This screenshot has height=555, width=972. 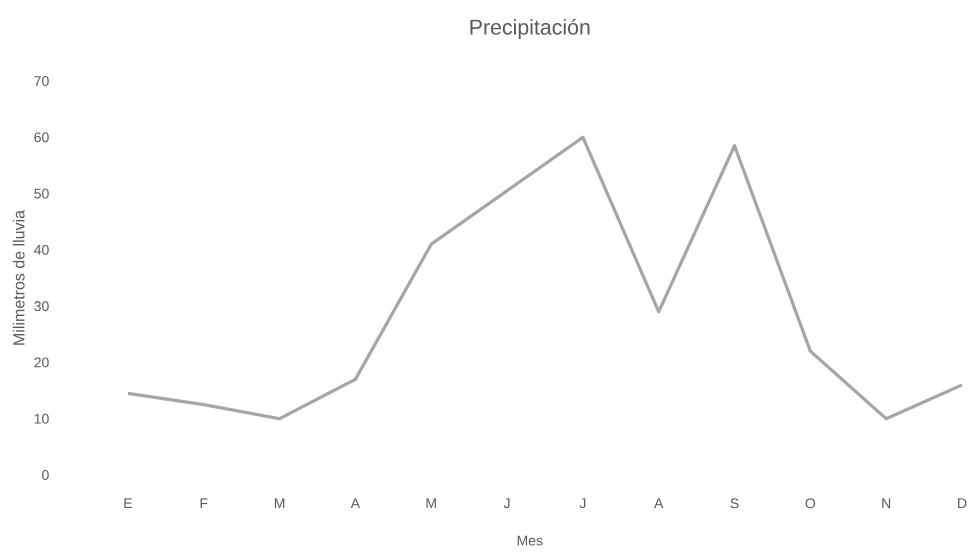 What do you see at coordinates (41, 249) in the screenshot?
I see `y-tick-label: 40` at bounding box center [41, 249].